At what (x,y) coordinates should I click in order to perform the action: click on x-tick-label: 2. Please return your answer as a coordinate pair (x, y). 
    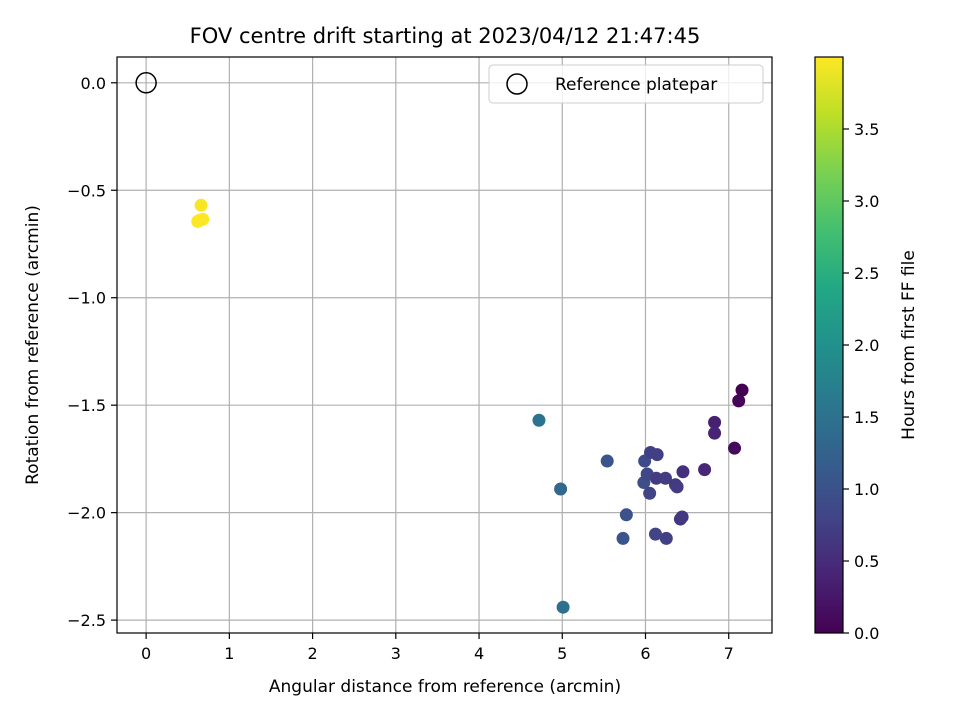
    Looking at the image, I should click on (312, 653).